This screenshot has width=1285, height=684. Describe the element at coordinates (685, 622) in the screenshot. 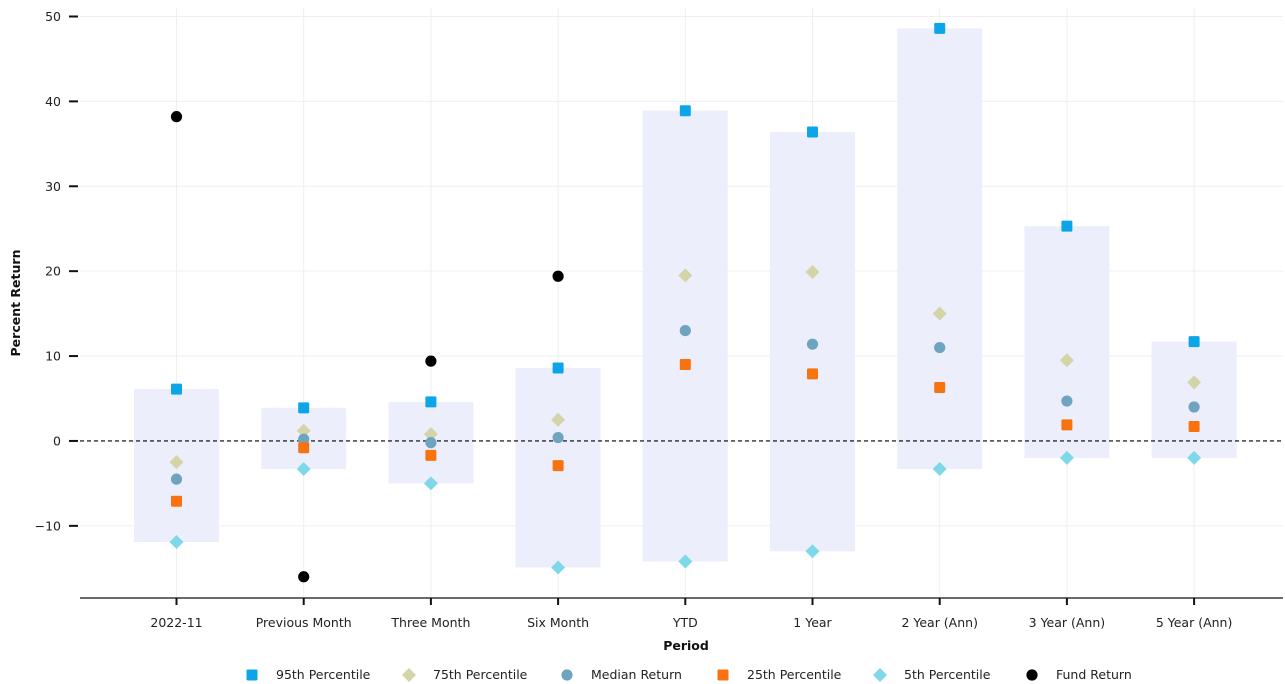

I see `x-tick-label: YTD` at that location.